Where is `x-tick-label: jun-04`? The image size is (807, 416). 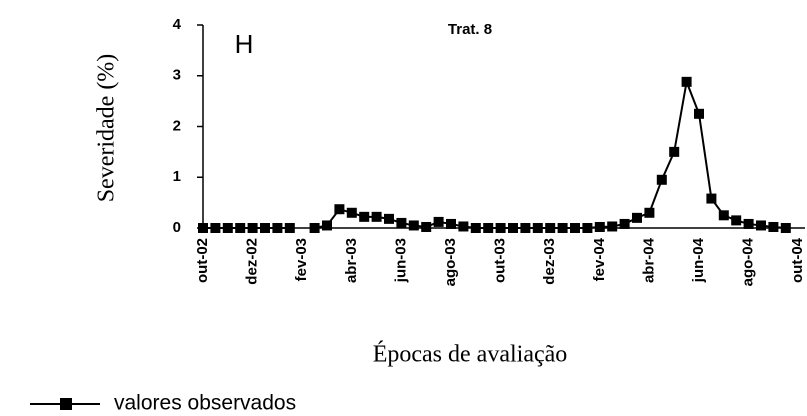
x-tick-label: jun-04 is located at coordinates (698, 260).